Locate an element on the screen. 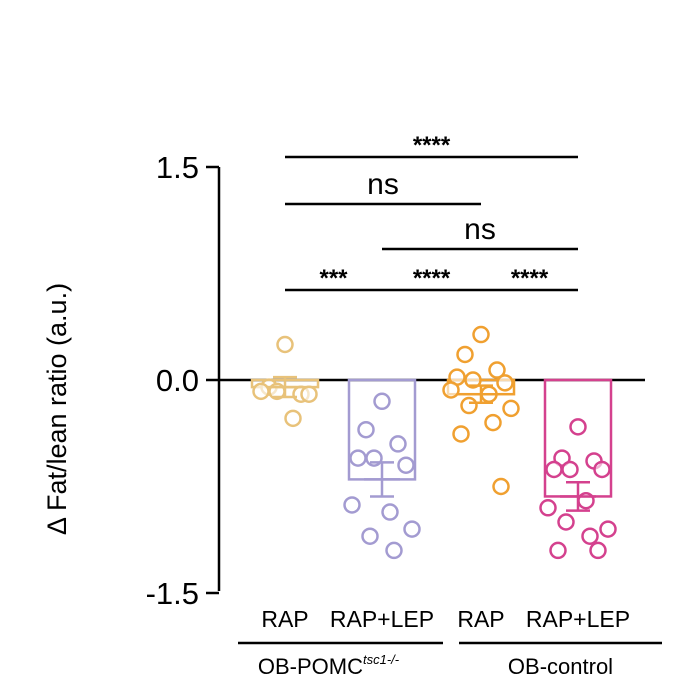 The image size is (682, 682). significance-label: *** is located at coordinates (333, 278).